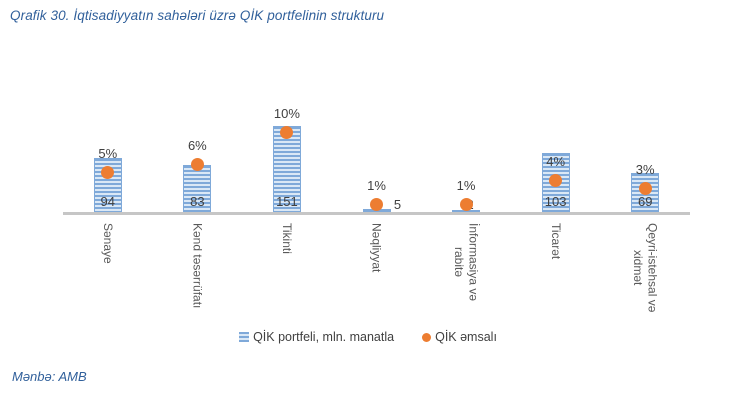  What do you see at coordinates (376, 213) in the screenshot?
I see `x-axis-line` at bounding box center [376, 213].